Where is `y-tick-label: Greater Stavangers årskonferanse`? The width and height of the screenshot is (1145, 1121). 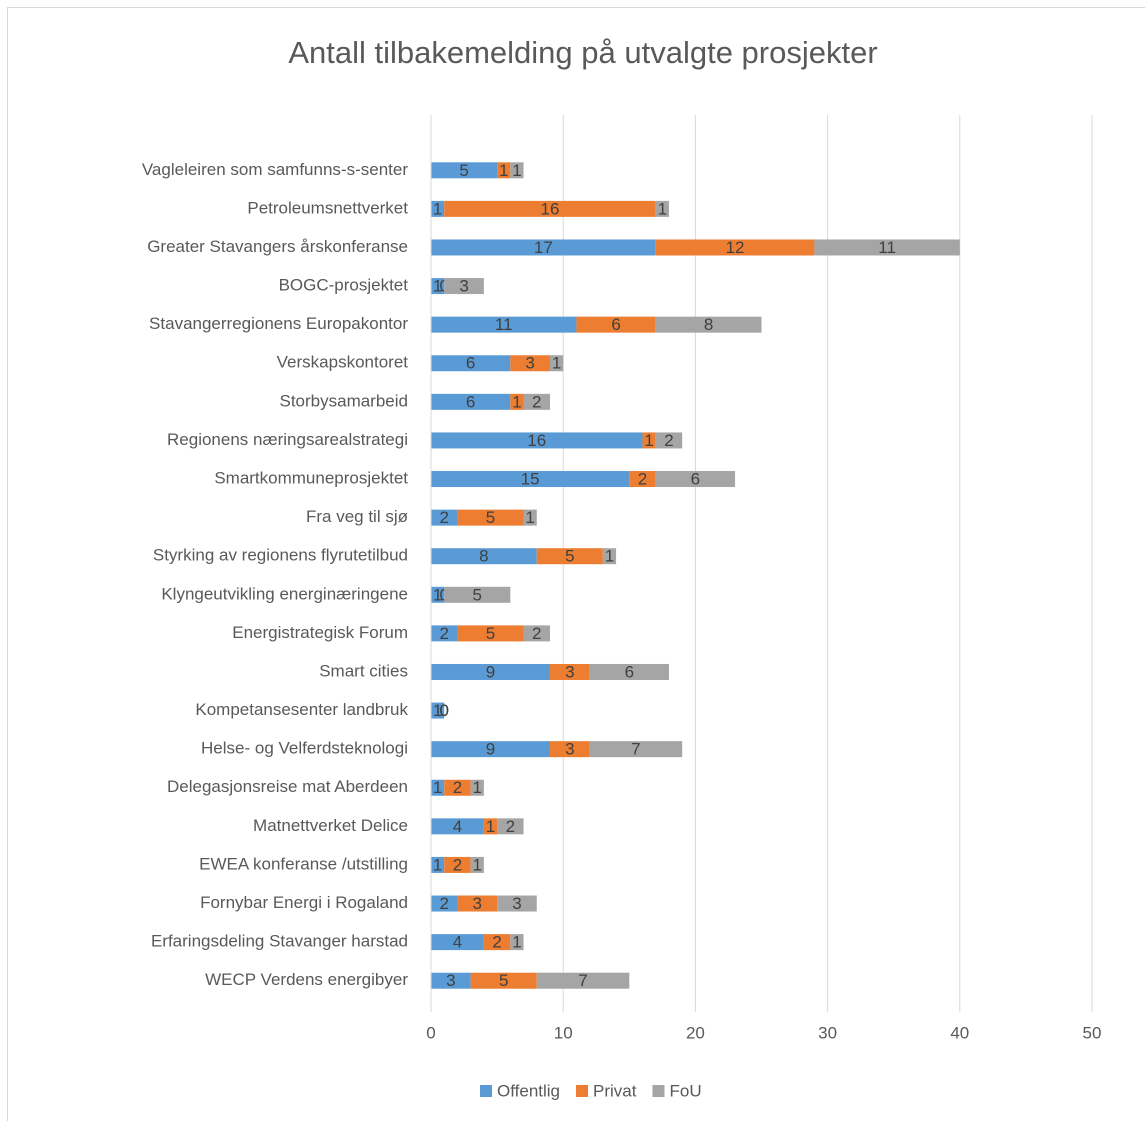 y-tick-label: Greater Stavangers årskonferanse is located at coordinates (277, 246).